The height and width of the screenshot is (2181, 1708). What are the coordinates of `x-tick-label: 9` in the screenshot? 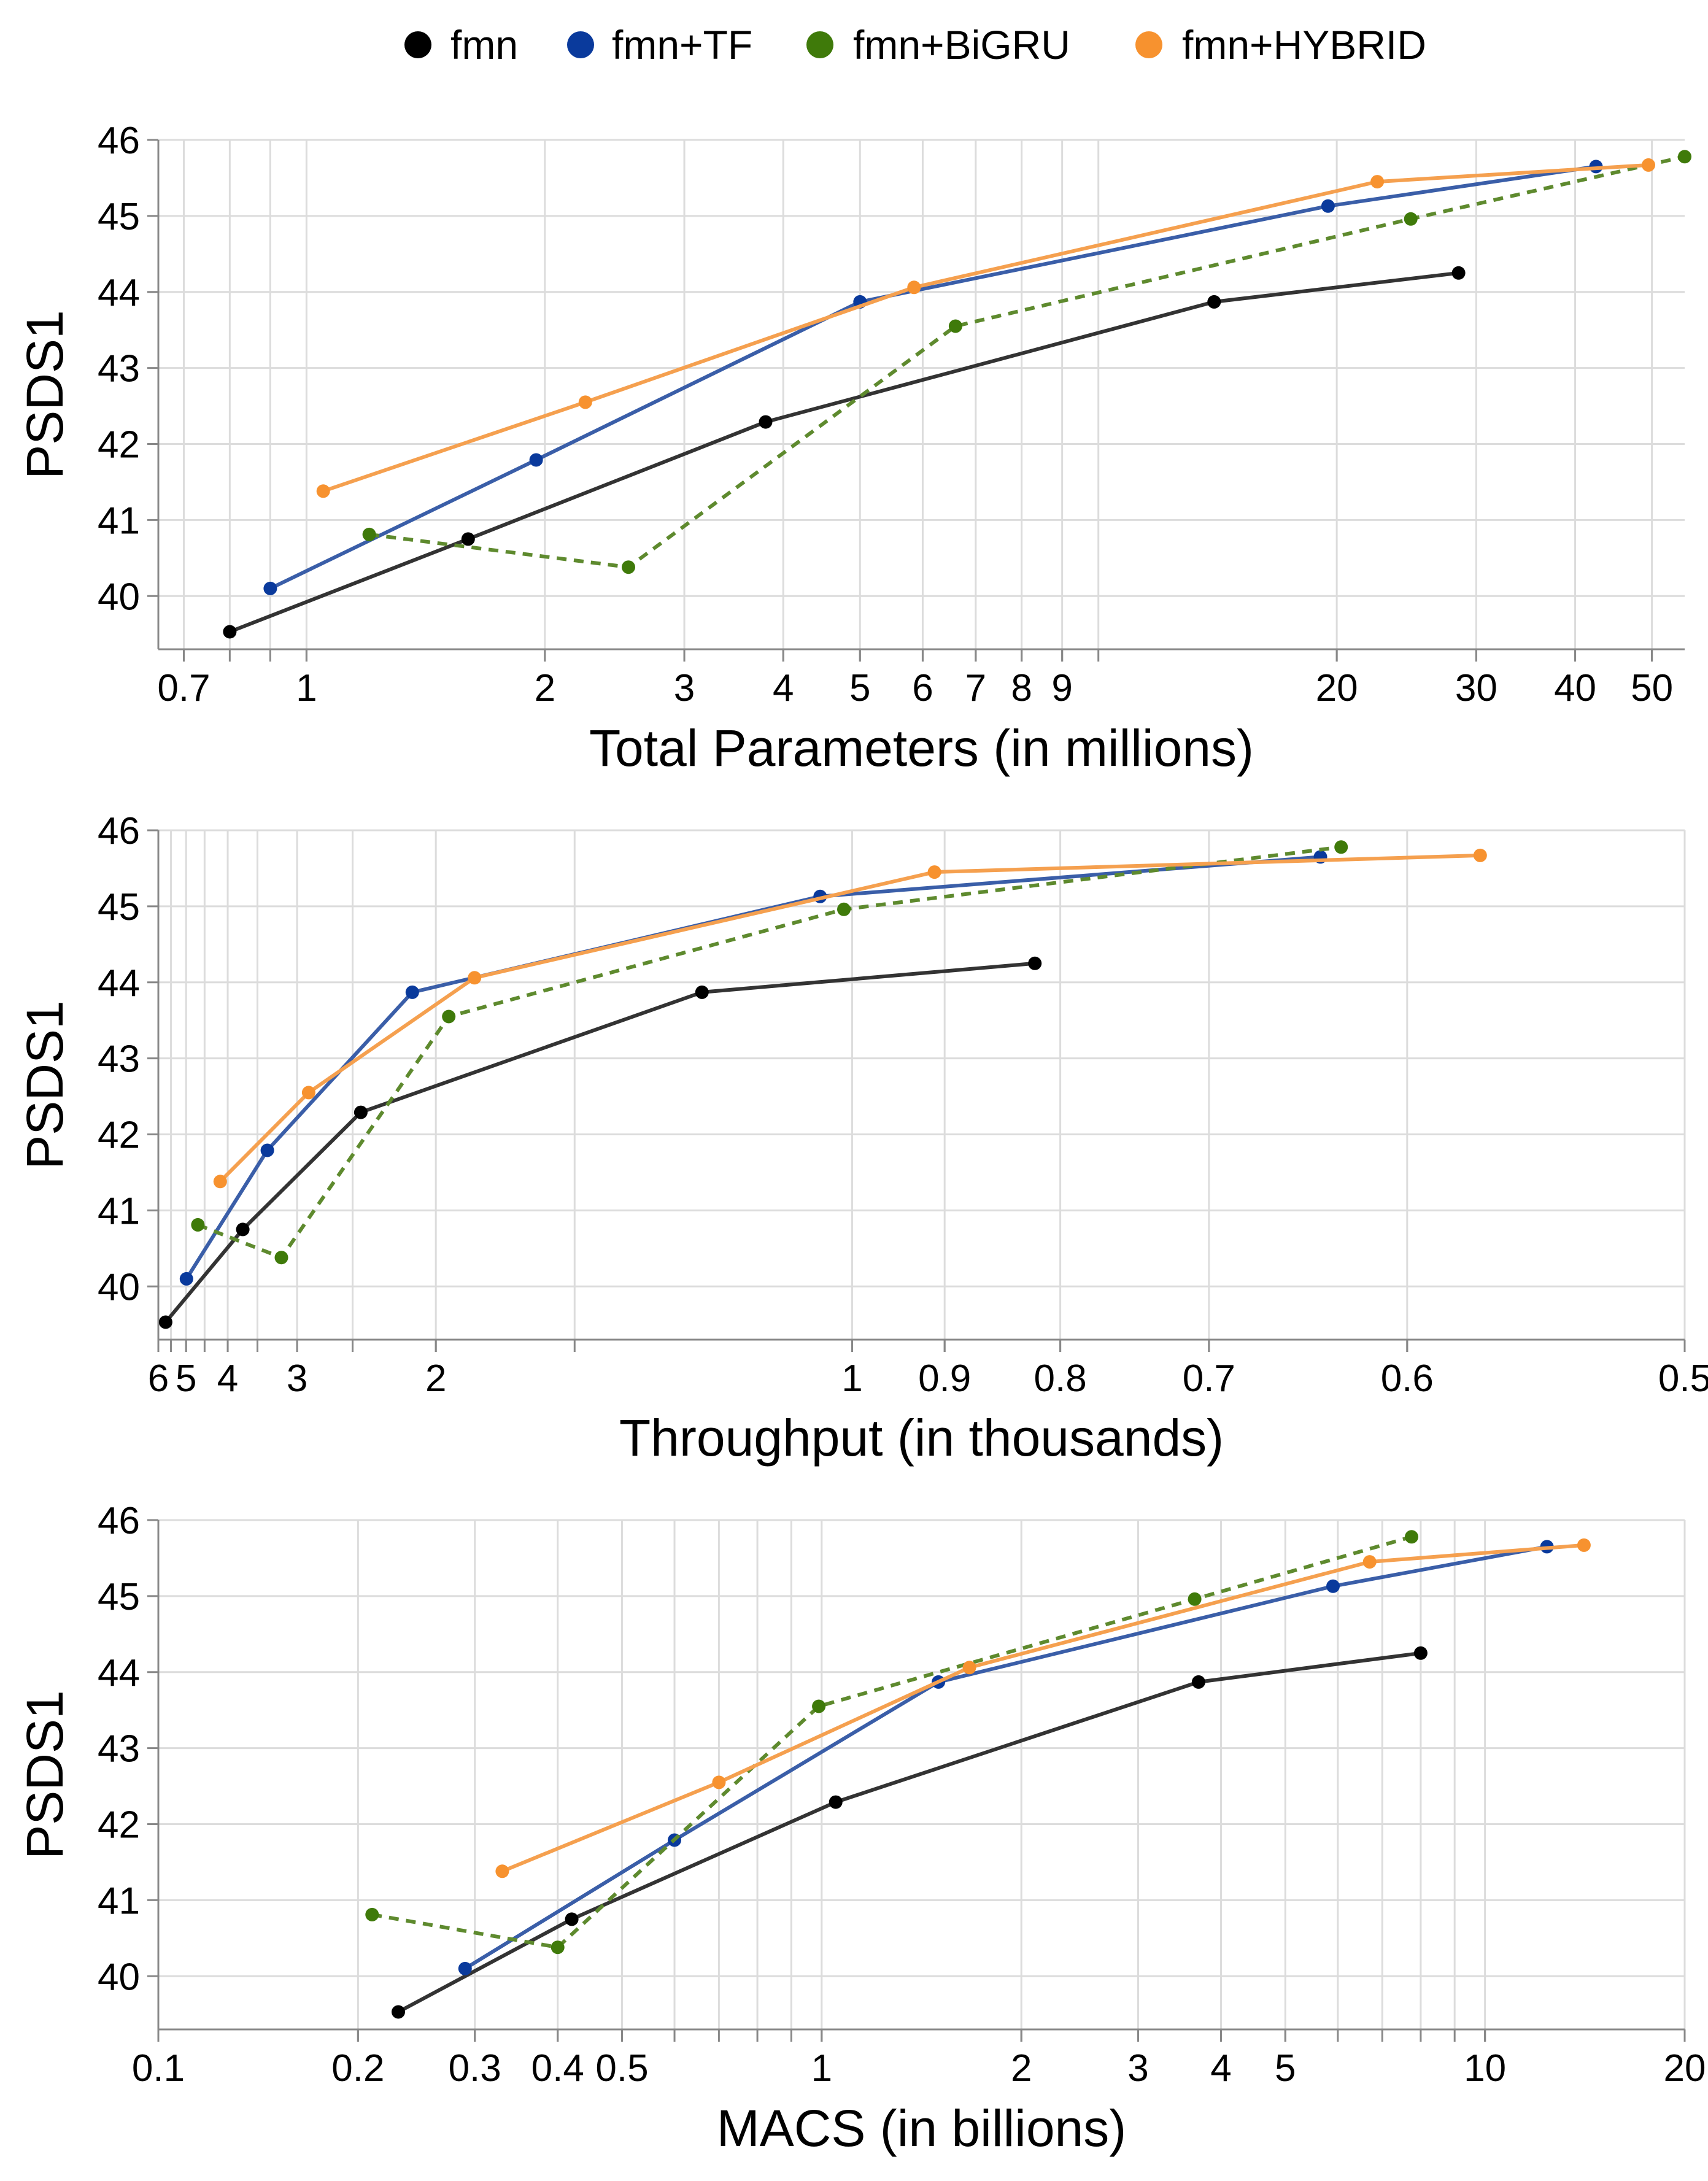 It's located at (1061, 688).